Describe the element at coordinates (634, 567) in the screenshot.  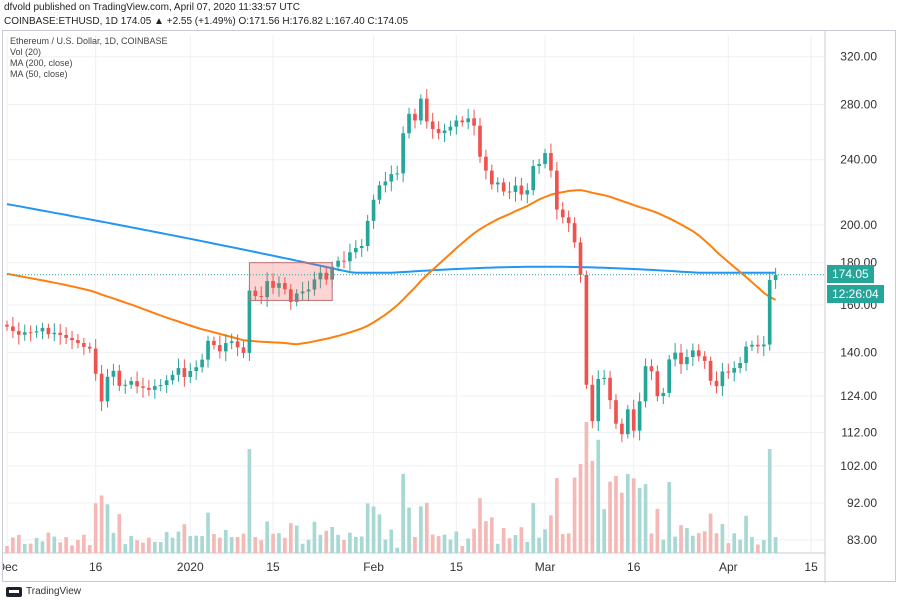
I see `x-tick-label: 16` at that location.